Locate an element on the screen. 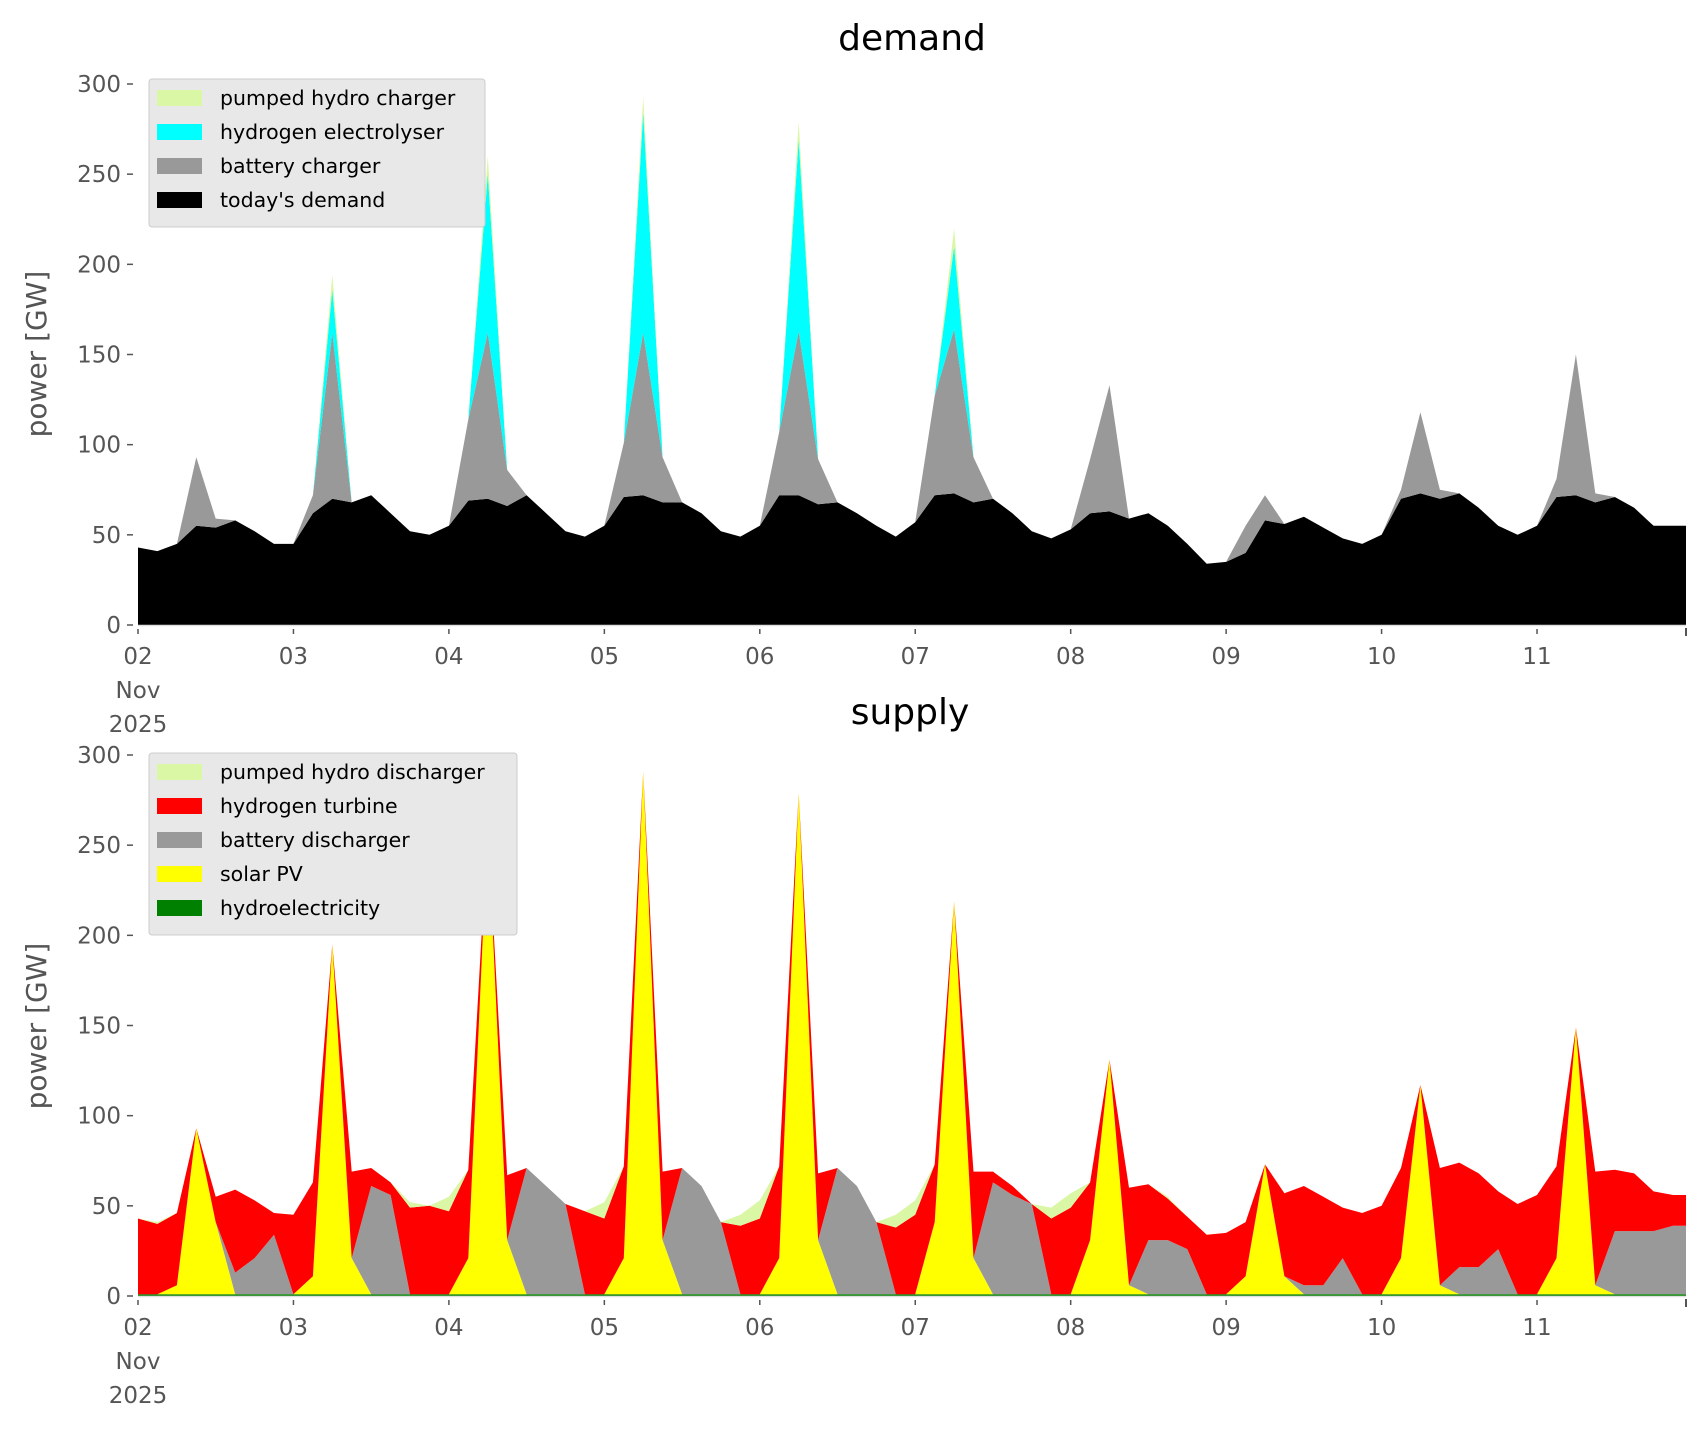 This screenshot has width=1706, height=1431. supply-legend-swatch-battery-discharger is located at coordinates (179, 840).